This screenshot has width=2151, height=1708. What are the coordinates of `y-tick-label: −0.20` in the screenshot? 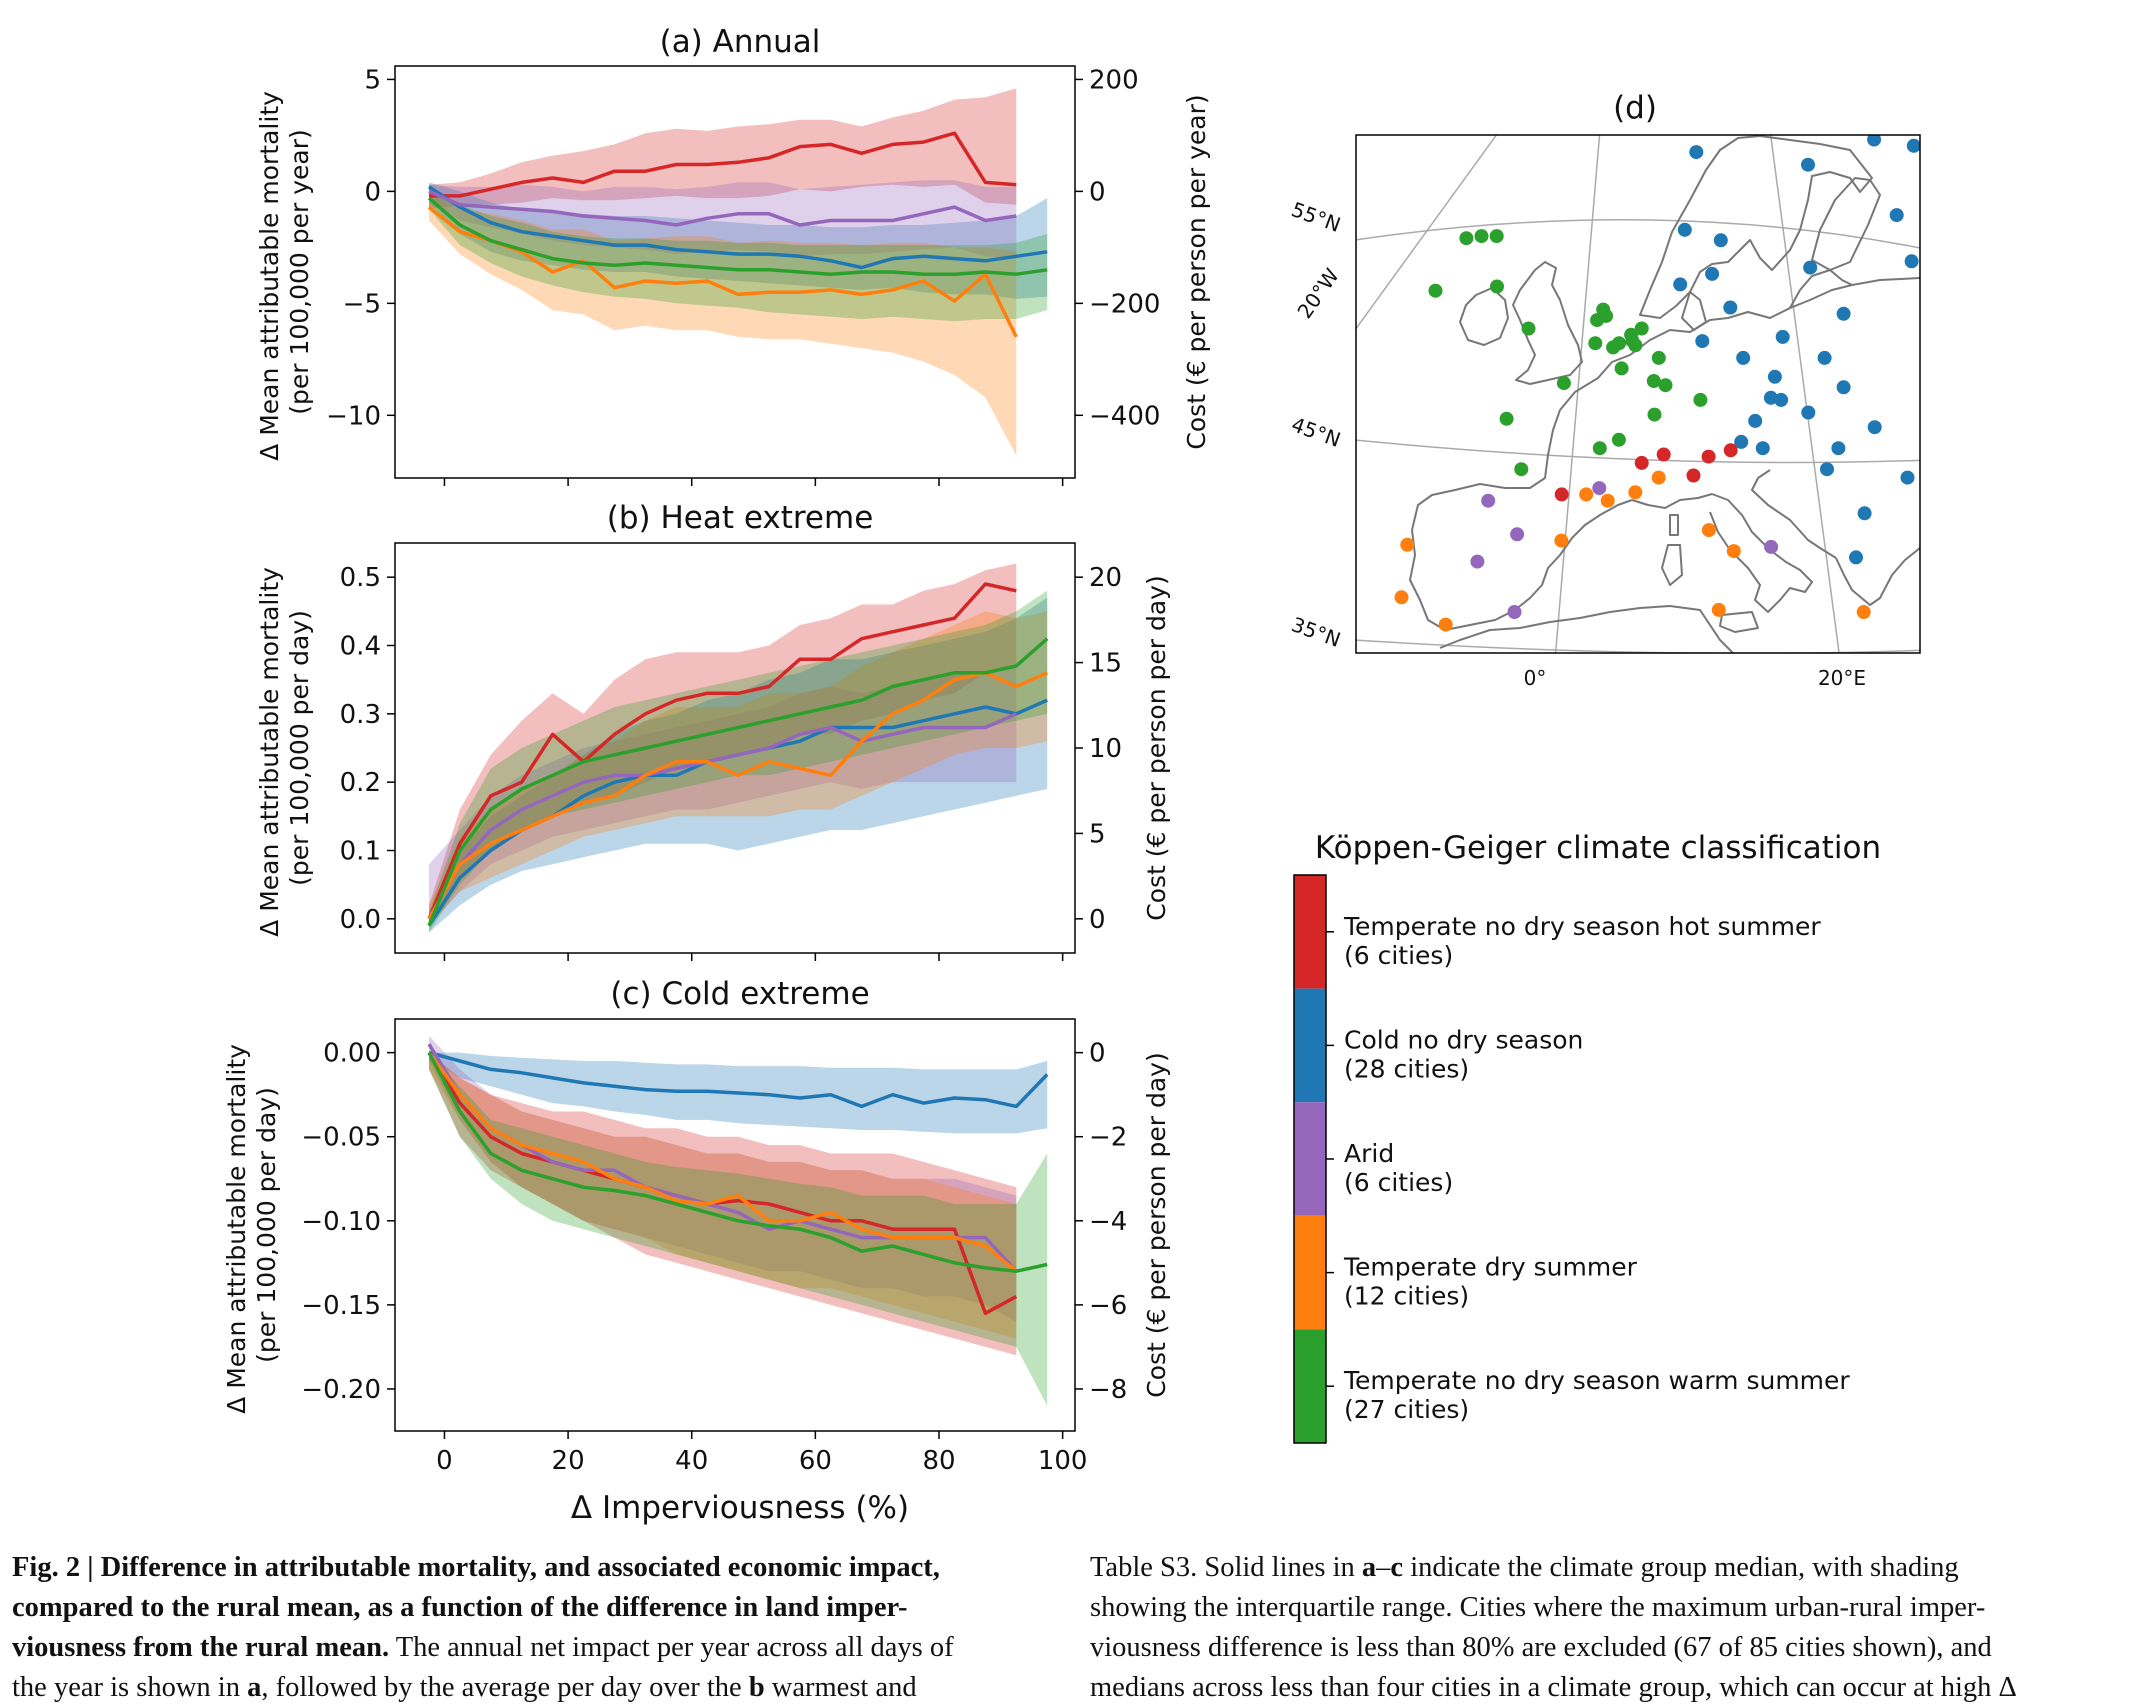 It's located at (341, 1390).